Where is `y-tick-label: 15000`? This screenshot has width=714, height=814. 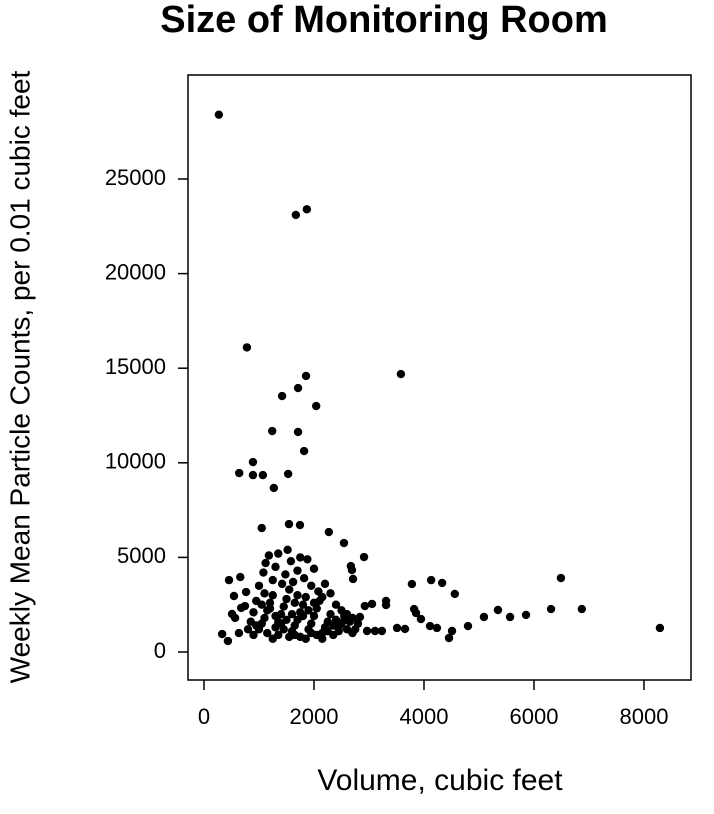 y-tick-label: 15000 is located at coordinates (135, 366).